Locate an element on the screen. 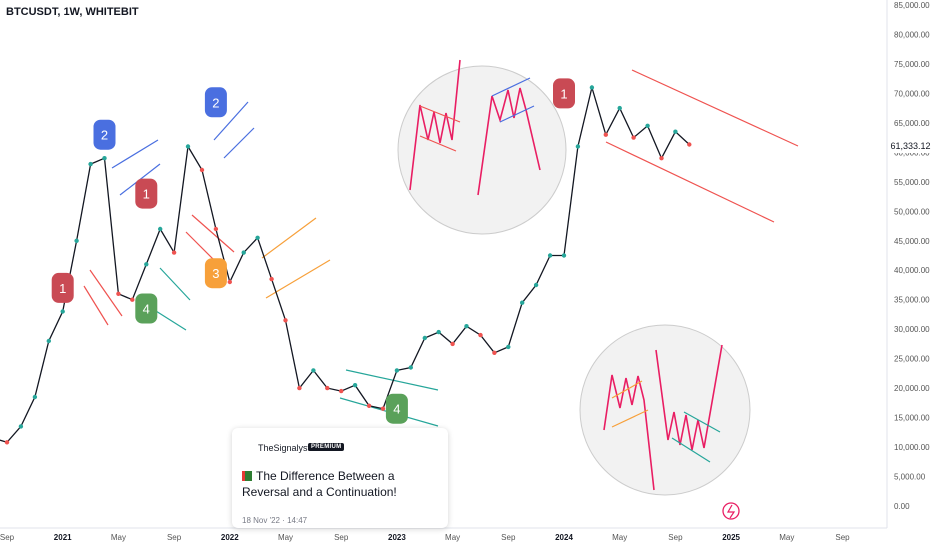 The height and width of the screenshot is (555, 932). y-tick-label: 65,000.00 is located at coordinates (912, 123).